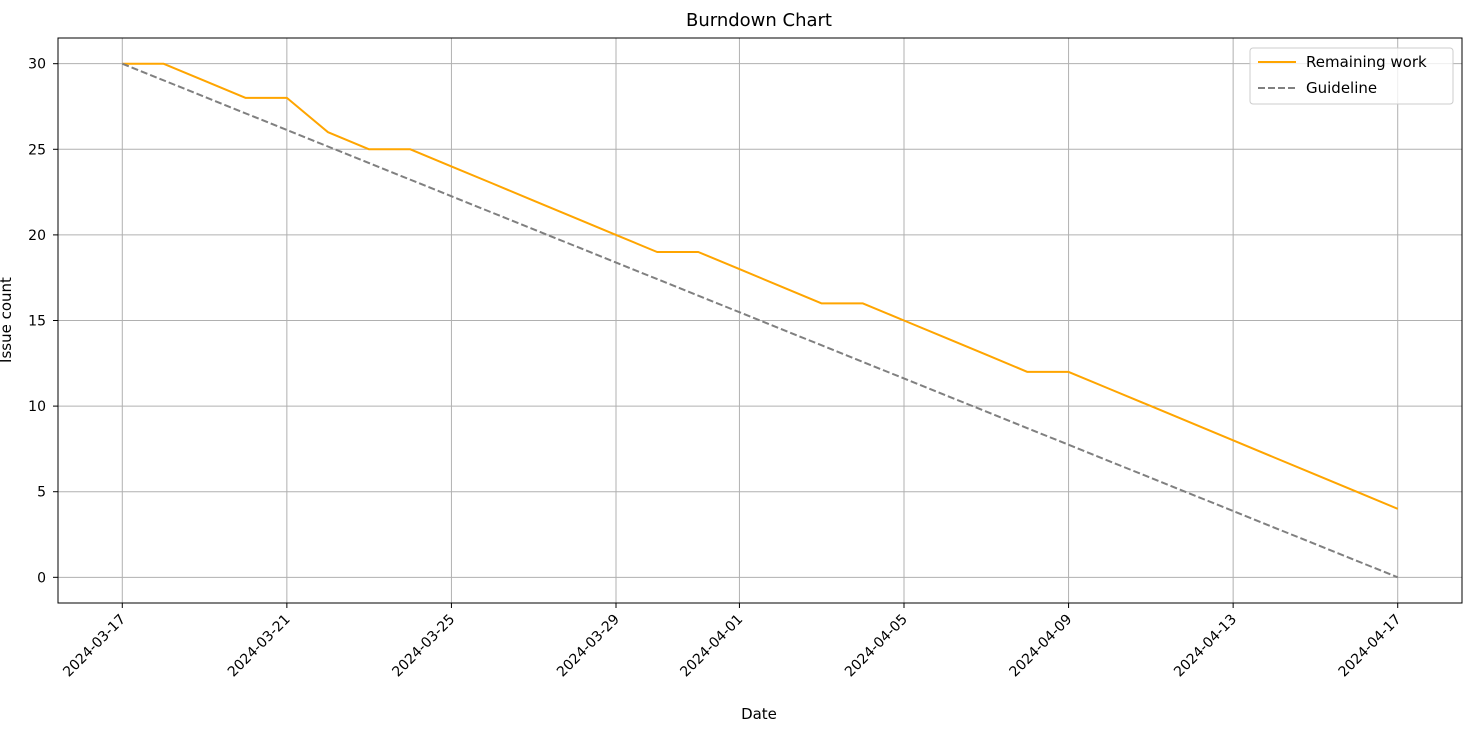 Image resolution: width=1472 pixels, height=734 pixels. I want to click on x-tick-label: 2024-04-05, so click(876, 646).